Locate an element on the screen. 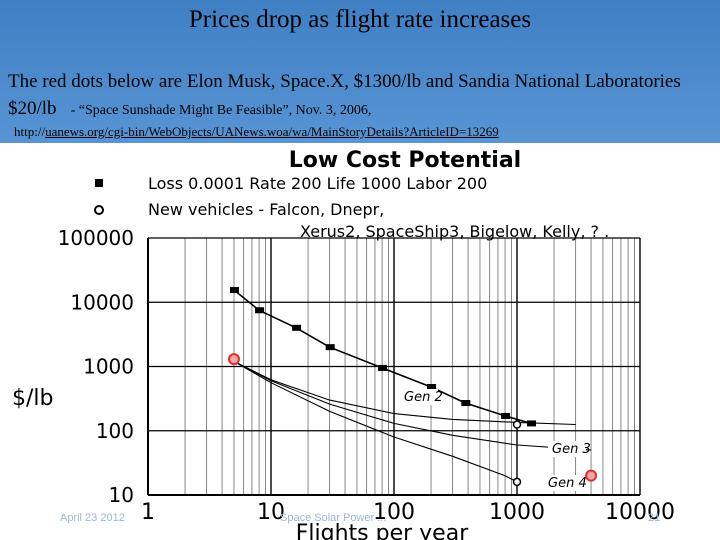  legend-square-marker is located at coordinates (99, 183).